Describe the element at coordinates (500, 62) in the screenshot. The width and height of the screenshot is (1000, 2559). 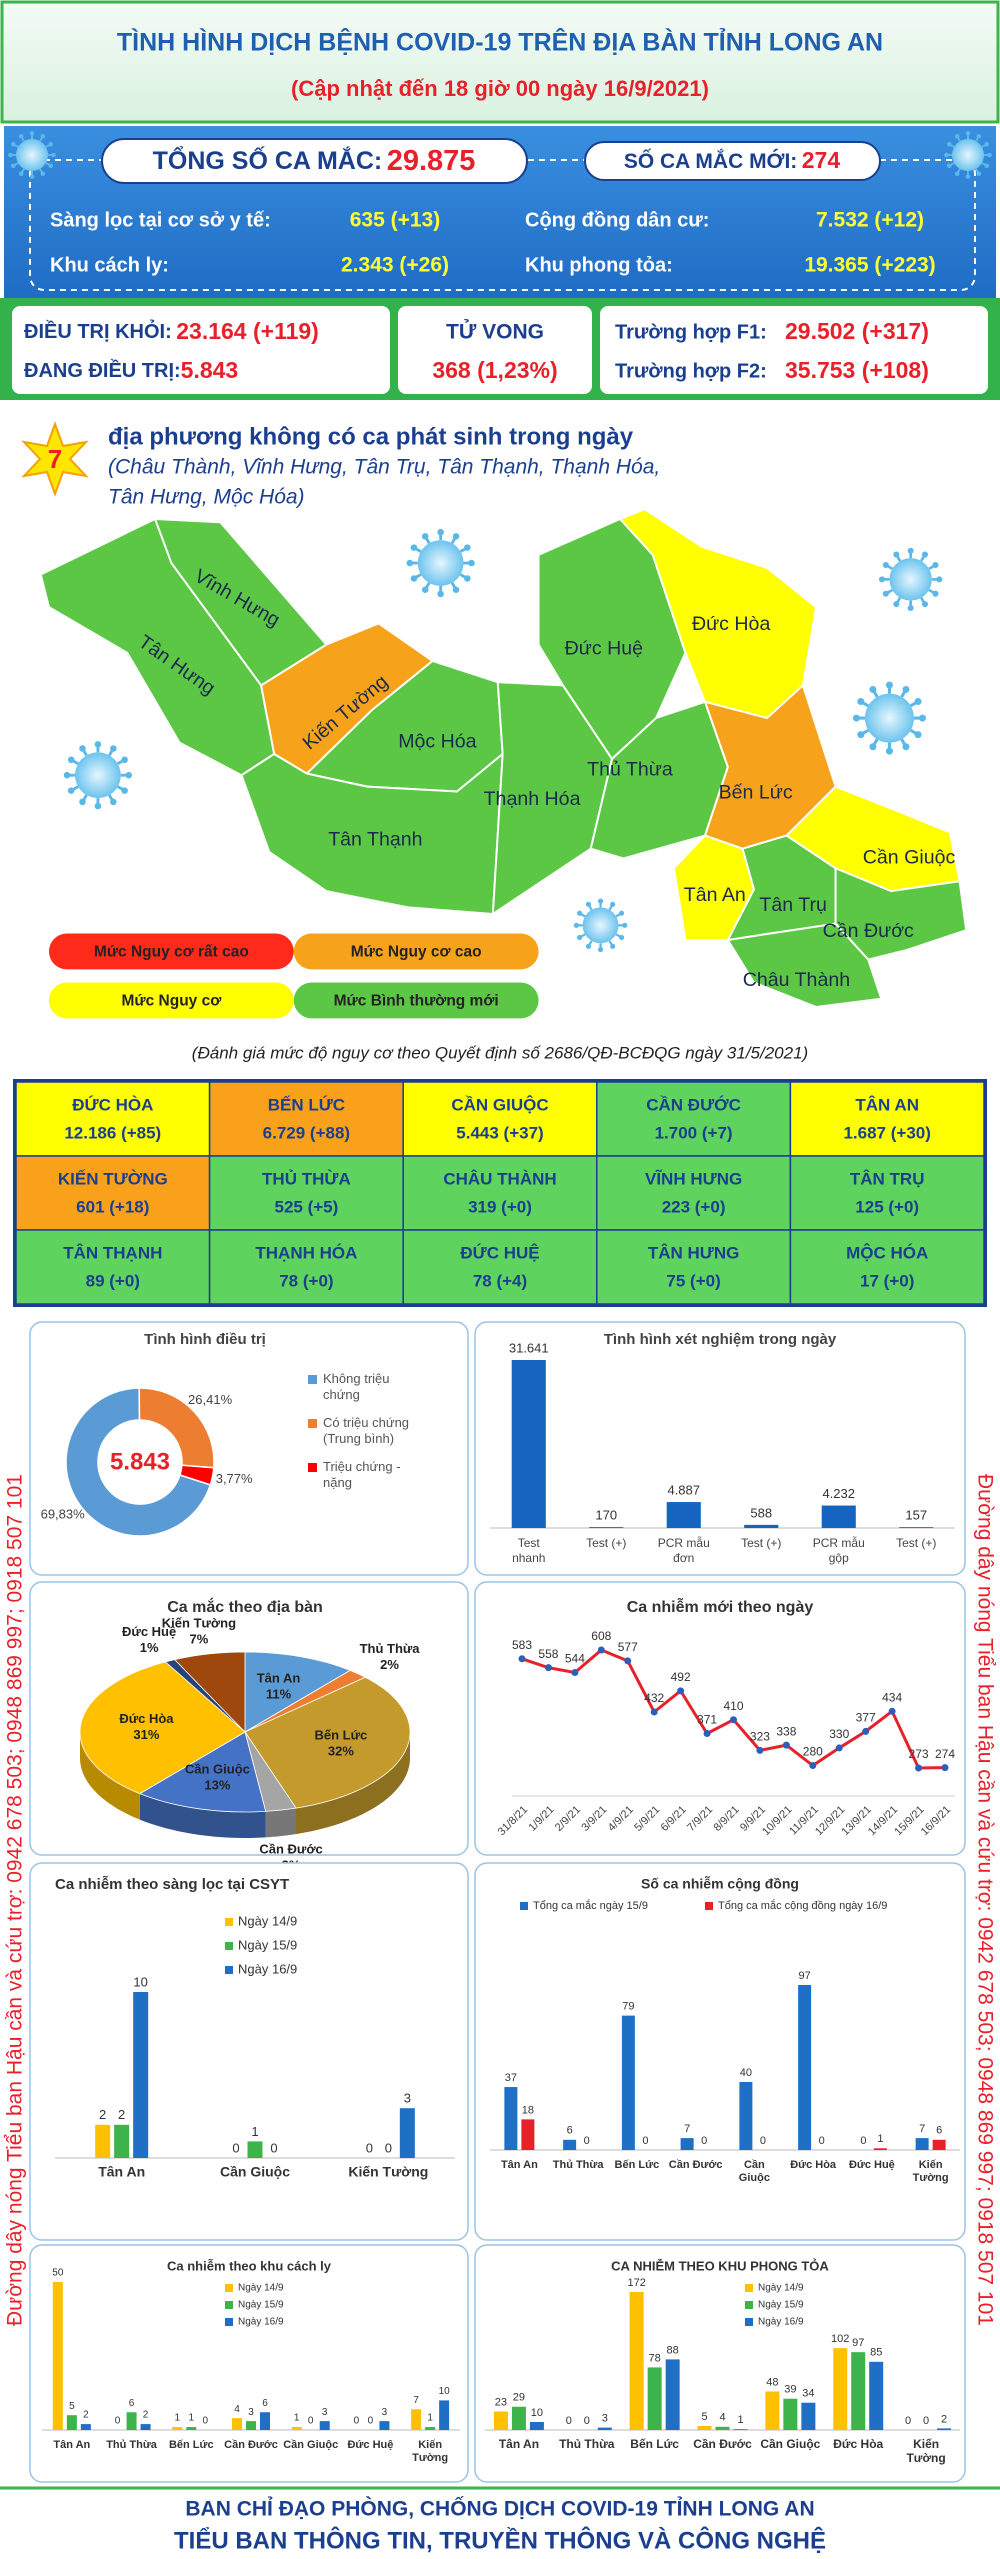
I see `header-panel` at that location.